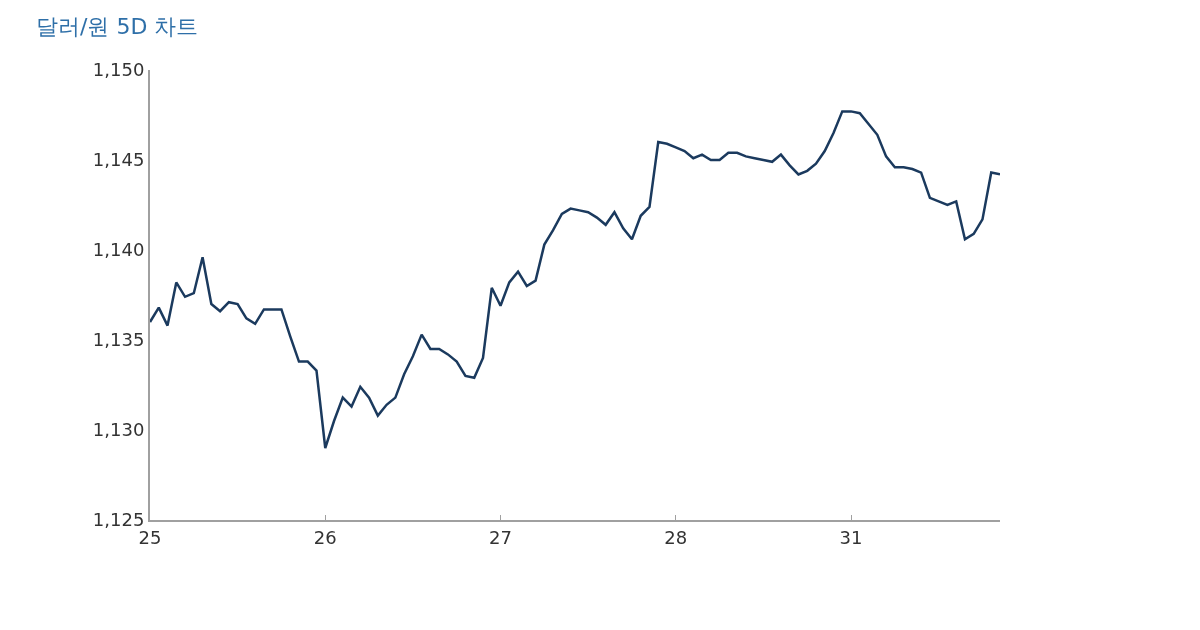 The width and height of the screenshot is (1200, 630). I want to click on y-tick-label: 1,135, so click(118, 340).